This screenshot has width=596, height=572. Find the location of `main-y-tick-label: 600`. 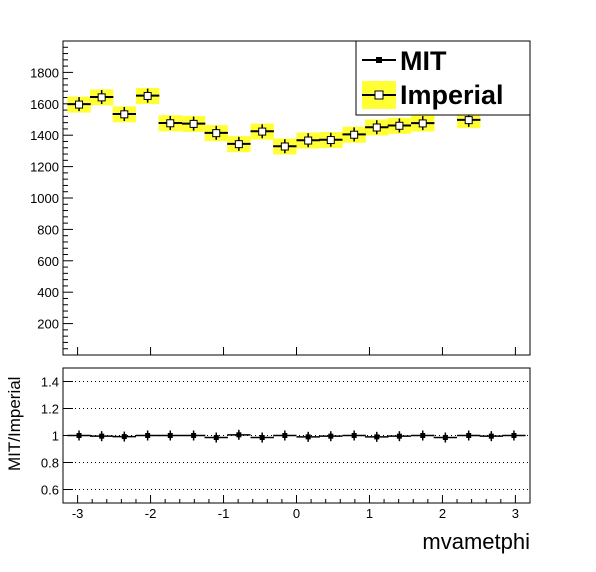

main-y-tick-label: 600 is located at coordinates (48, 261).